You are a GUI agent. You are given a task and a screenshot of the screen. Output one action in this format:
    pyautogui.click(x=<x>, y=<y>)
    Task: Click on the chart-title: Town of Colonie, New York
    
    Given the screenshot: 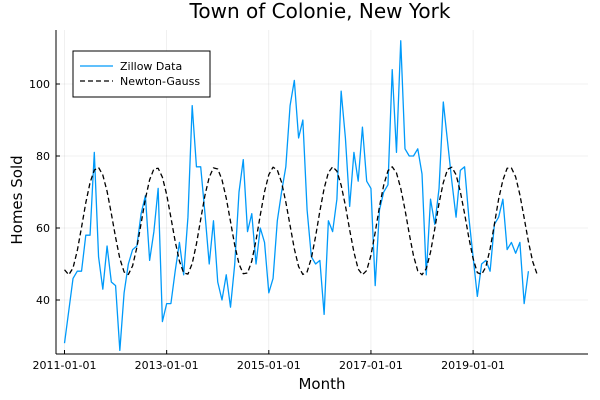 What is the action you would take?
    pyautogui.click(x=320, y=11)
    